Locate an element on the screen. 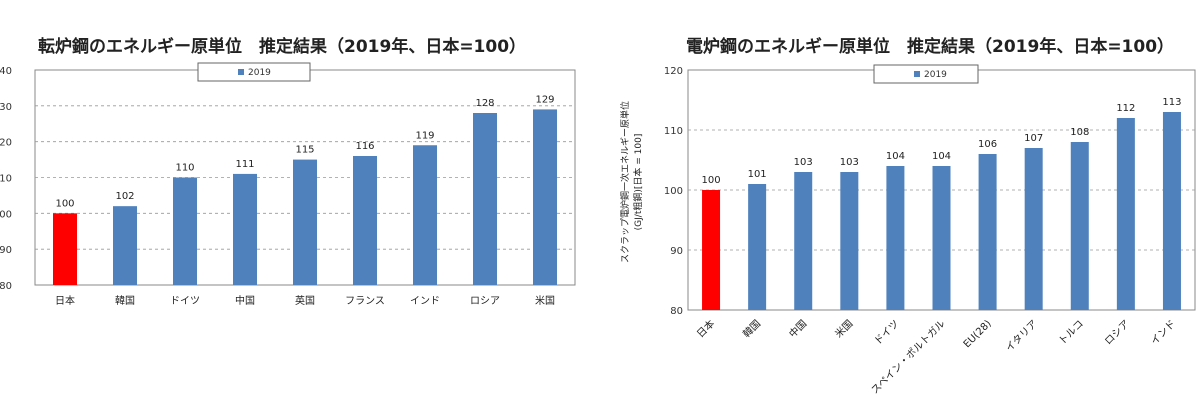  x-tick-eaf-2: 中国 is located at coordinates (797, 328).